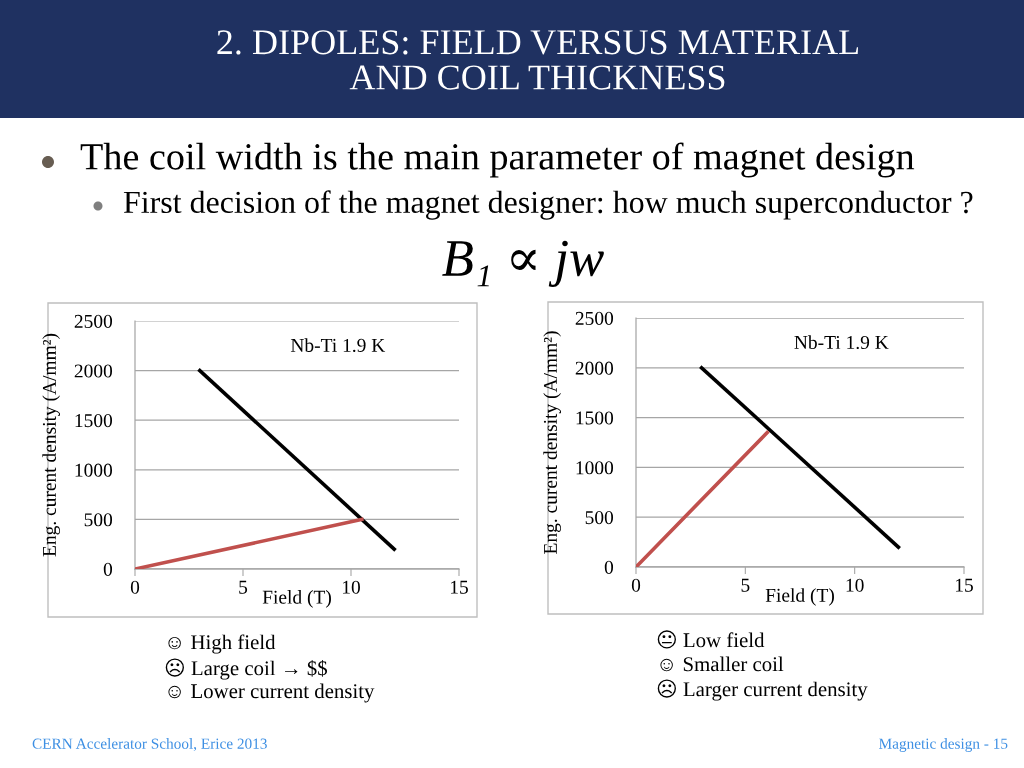  Describe the element at coordinates (548, 205) in the screenshot. I see `text: First decision of the magnet designer: how much superconductor ?` at that location.